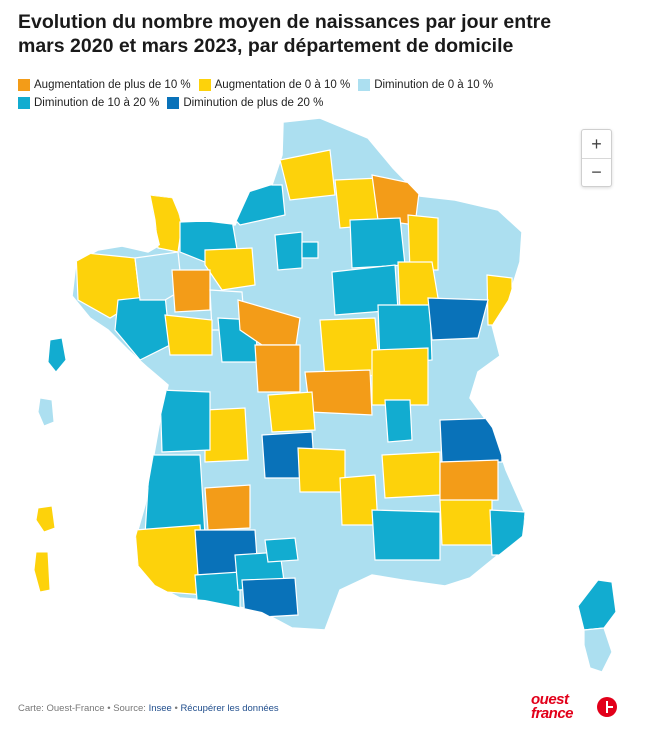 The height and width of the screenshot is (742, 650). I want to click on legend-item-dec-low: Diminution de 0 à 10 %, so click(425, 85).